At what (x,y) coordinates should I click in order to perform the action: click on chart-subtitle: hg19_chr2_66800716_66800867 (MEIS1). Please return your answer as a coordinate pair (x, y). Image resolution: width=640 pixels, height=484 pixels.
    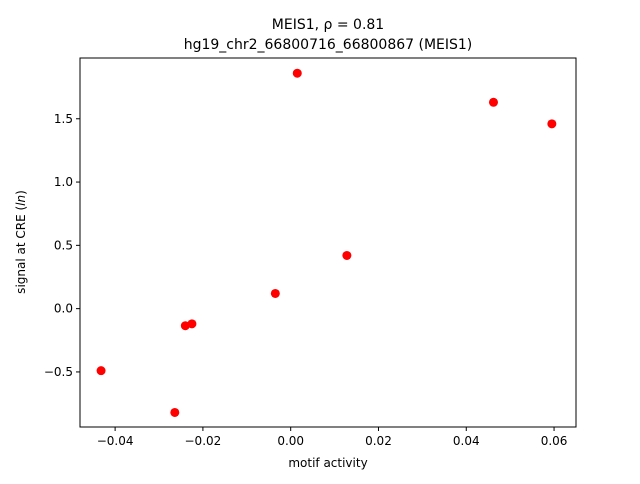
    Looking at the image, I should click on (328, 45).